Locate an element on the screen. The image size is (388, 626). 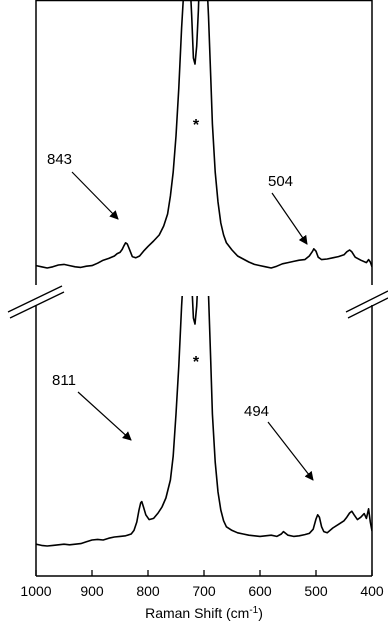
axis-break-right is located at coordinates (366, 304).